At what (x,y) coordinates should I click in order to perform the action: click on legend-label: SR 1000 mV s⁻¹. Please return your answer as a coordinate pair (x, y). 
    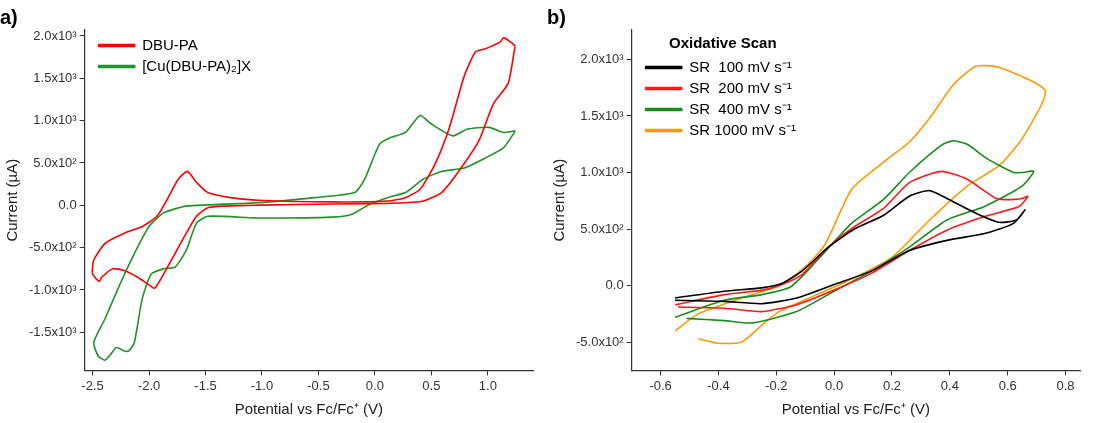
    Looking at the image, I should click on (742, 129).